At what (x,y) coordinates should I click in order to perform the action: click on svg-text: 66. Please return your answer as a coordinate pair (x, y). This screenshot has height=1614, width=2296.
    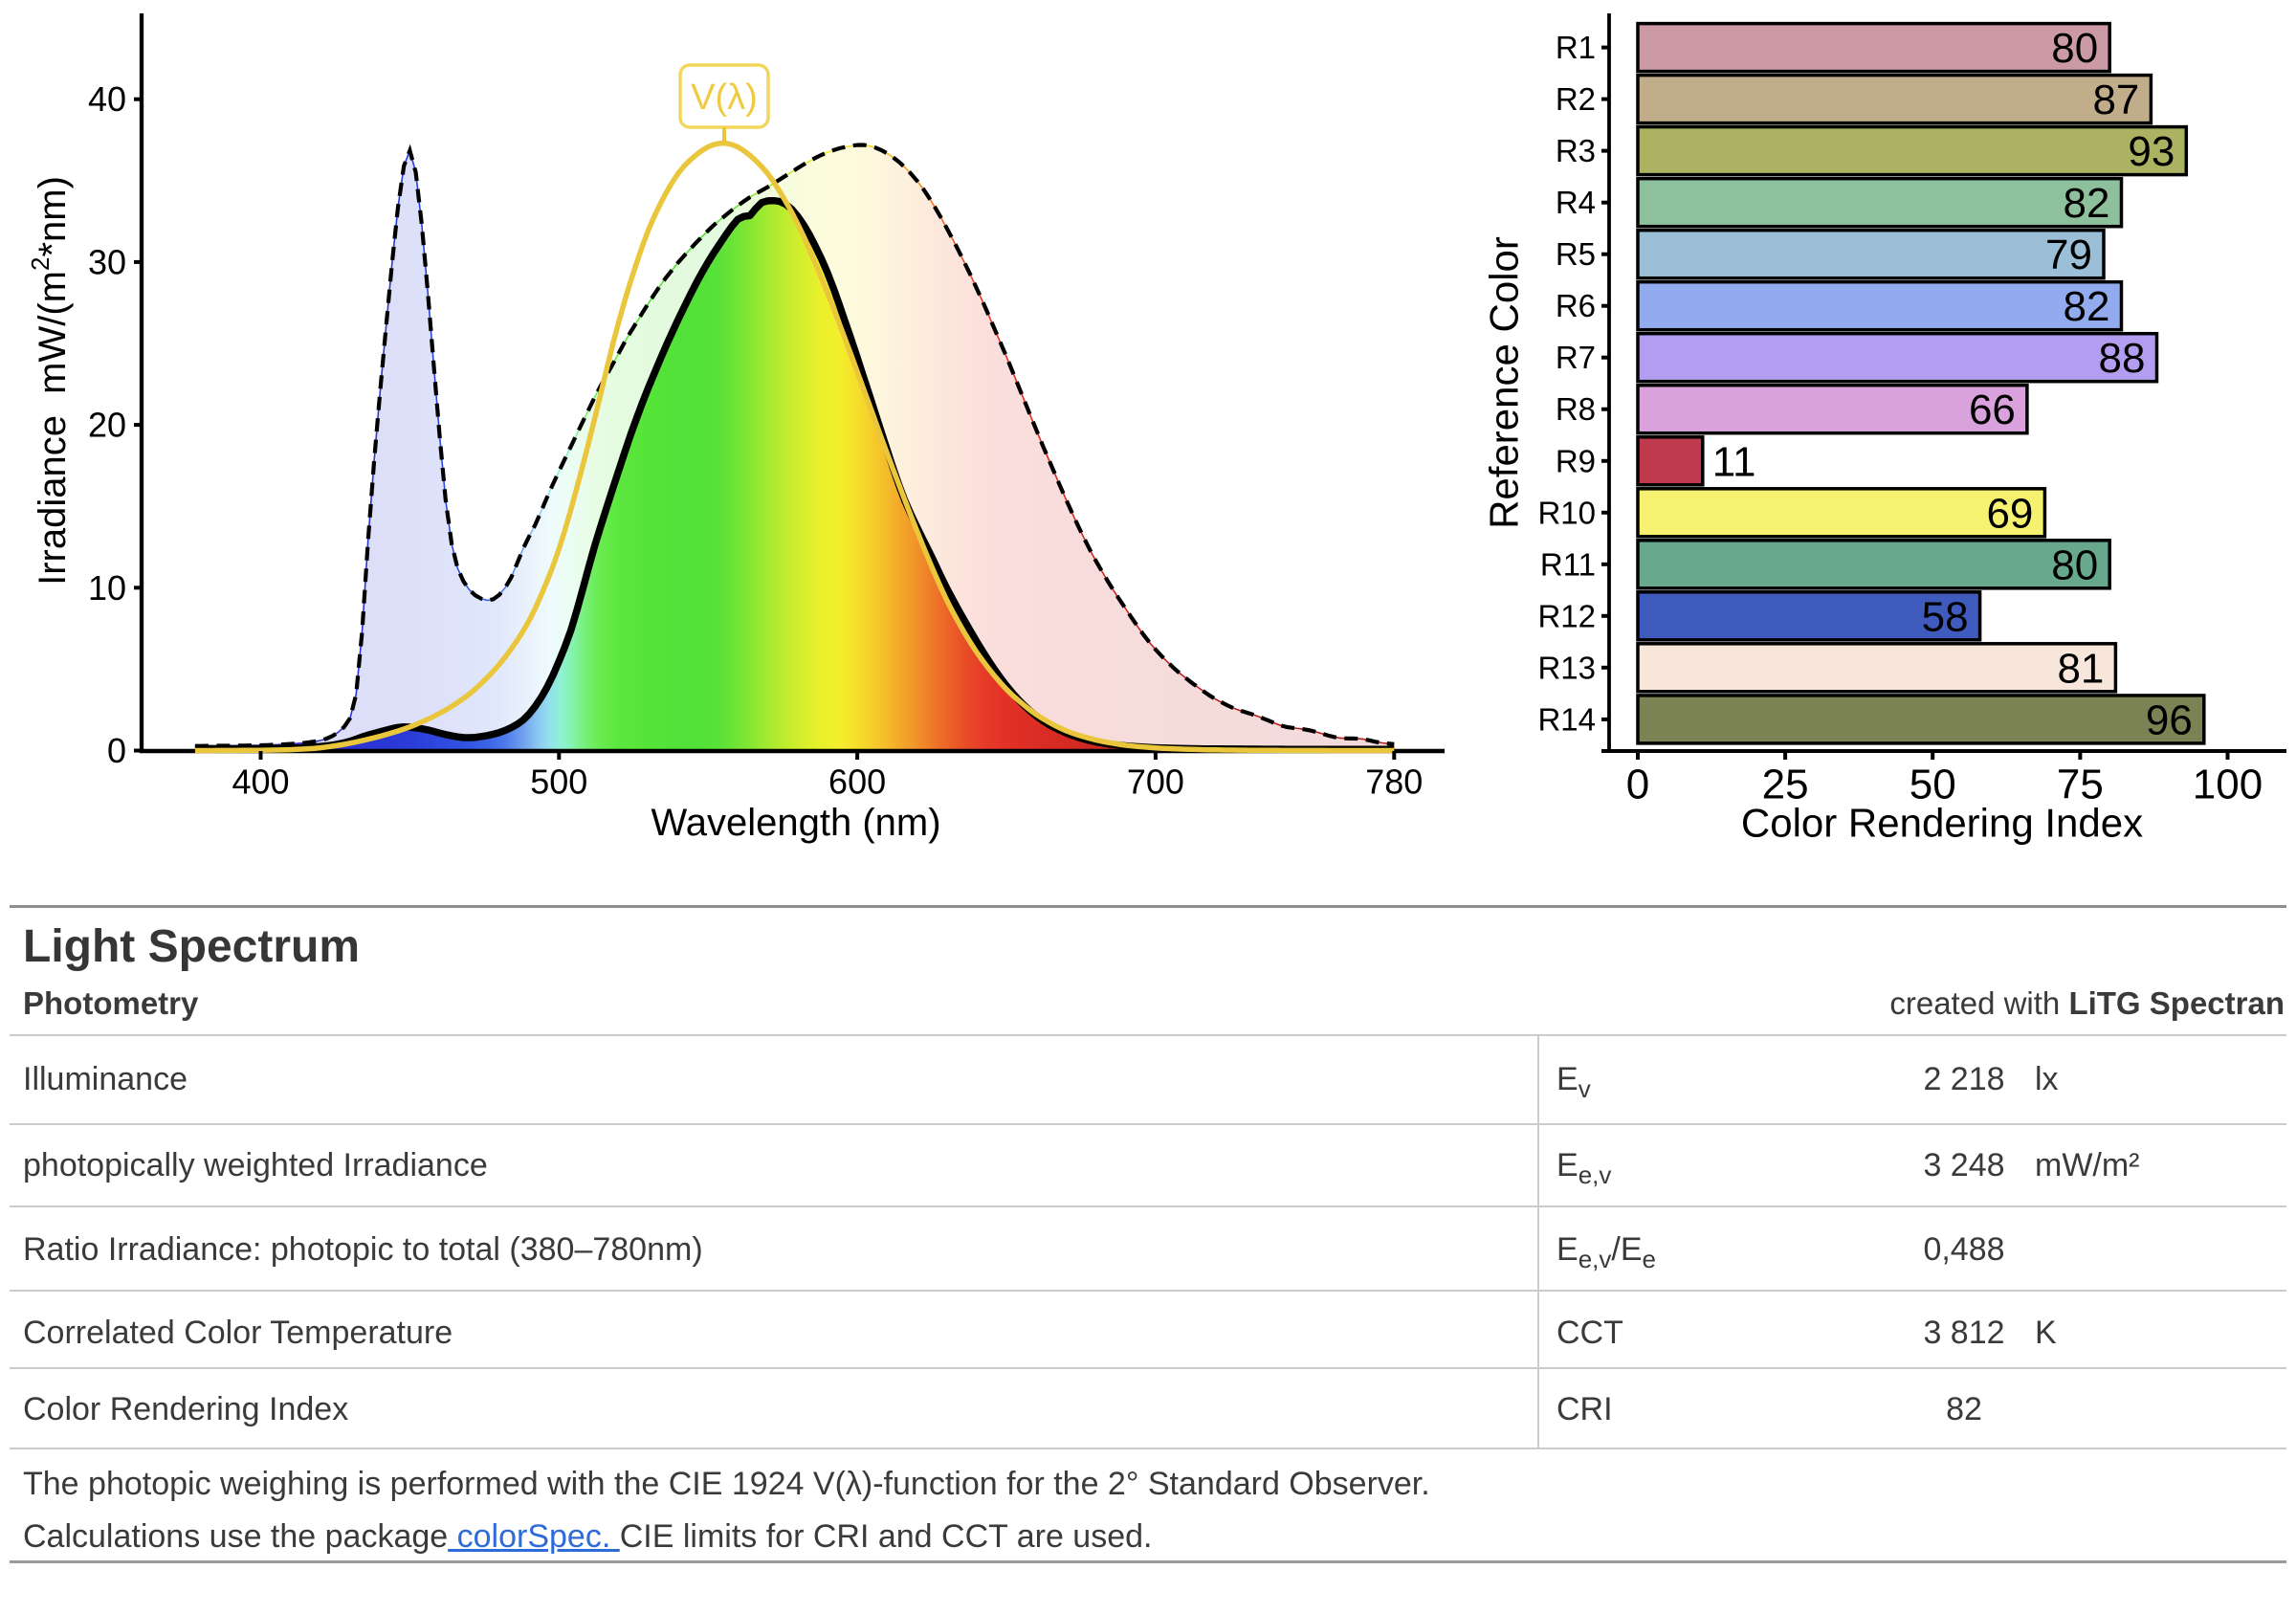
    Looking at the image, I should click on (1992, 410).